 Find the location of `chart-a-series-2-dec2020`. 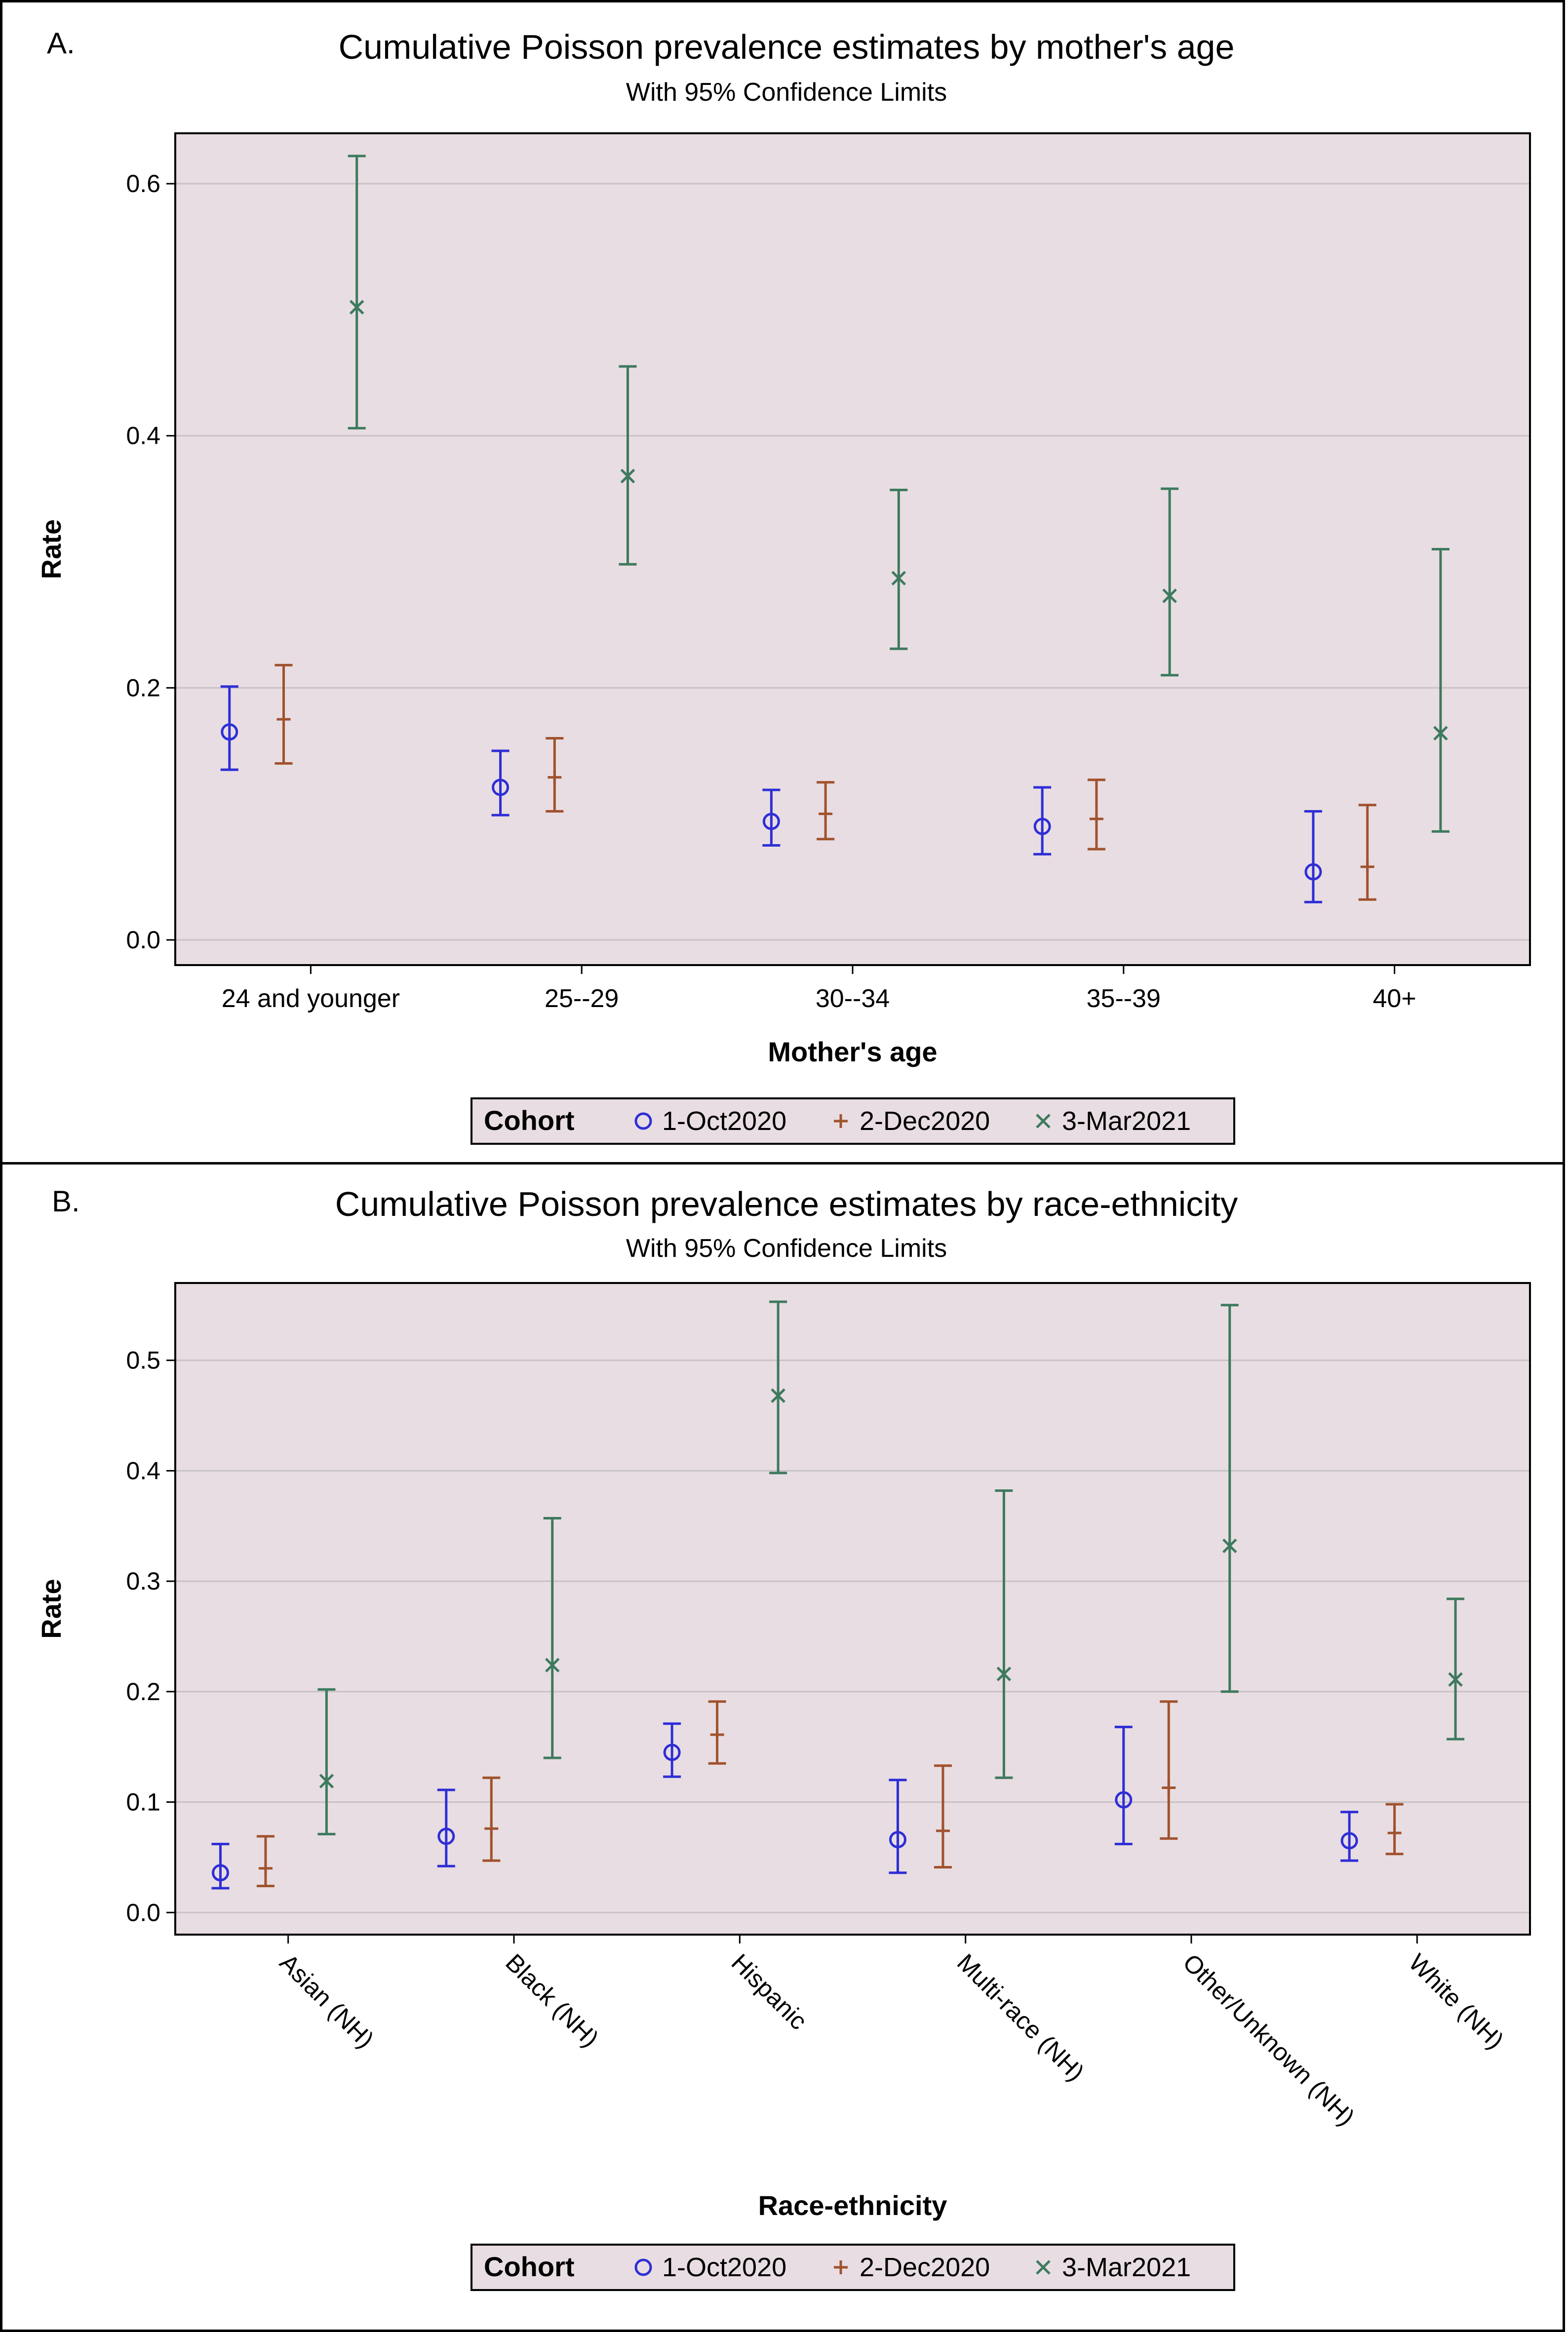

chart-a-series-2-dec2020 is located at coordinates (825, 782).